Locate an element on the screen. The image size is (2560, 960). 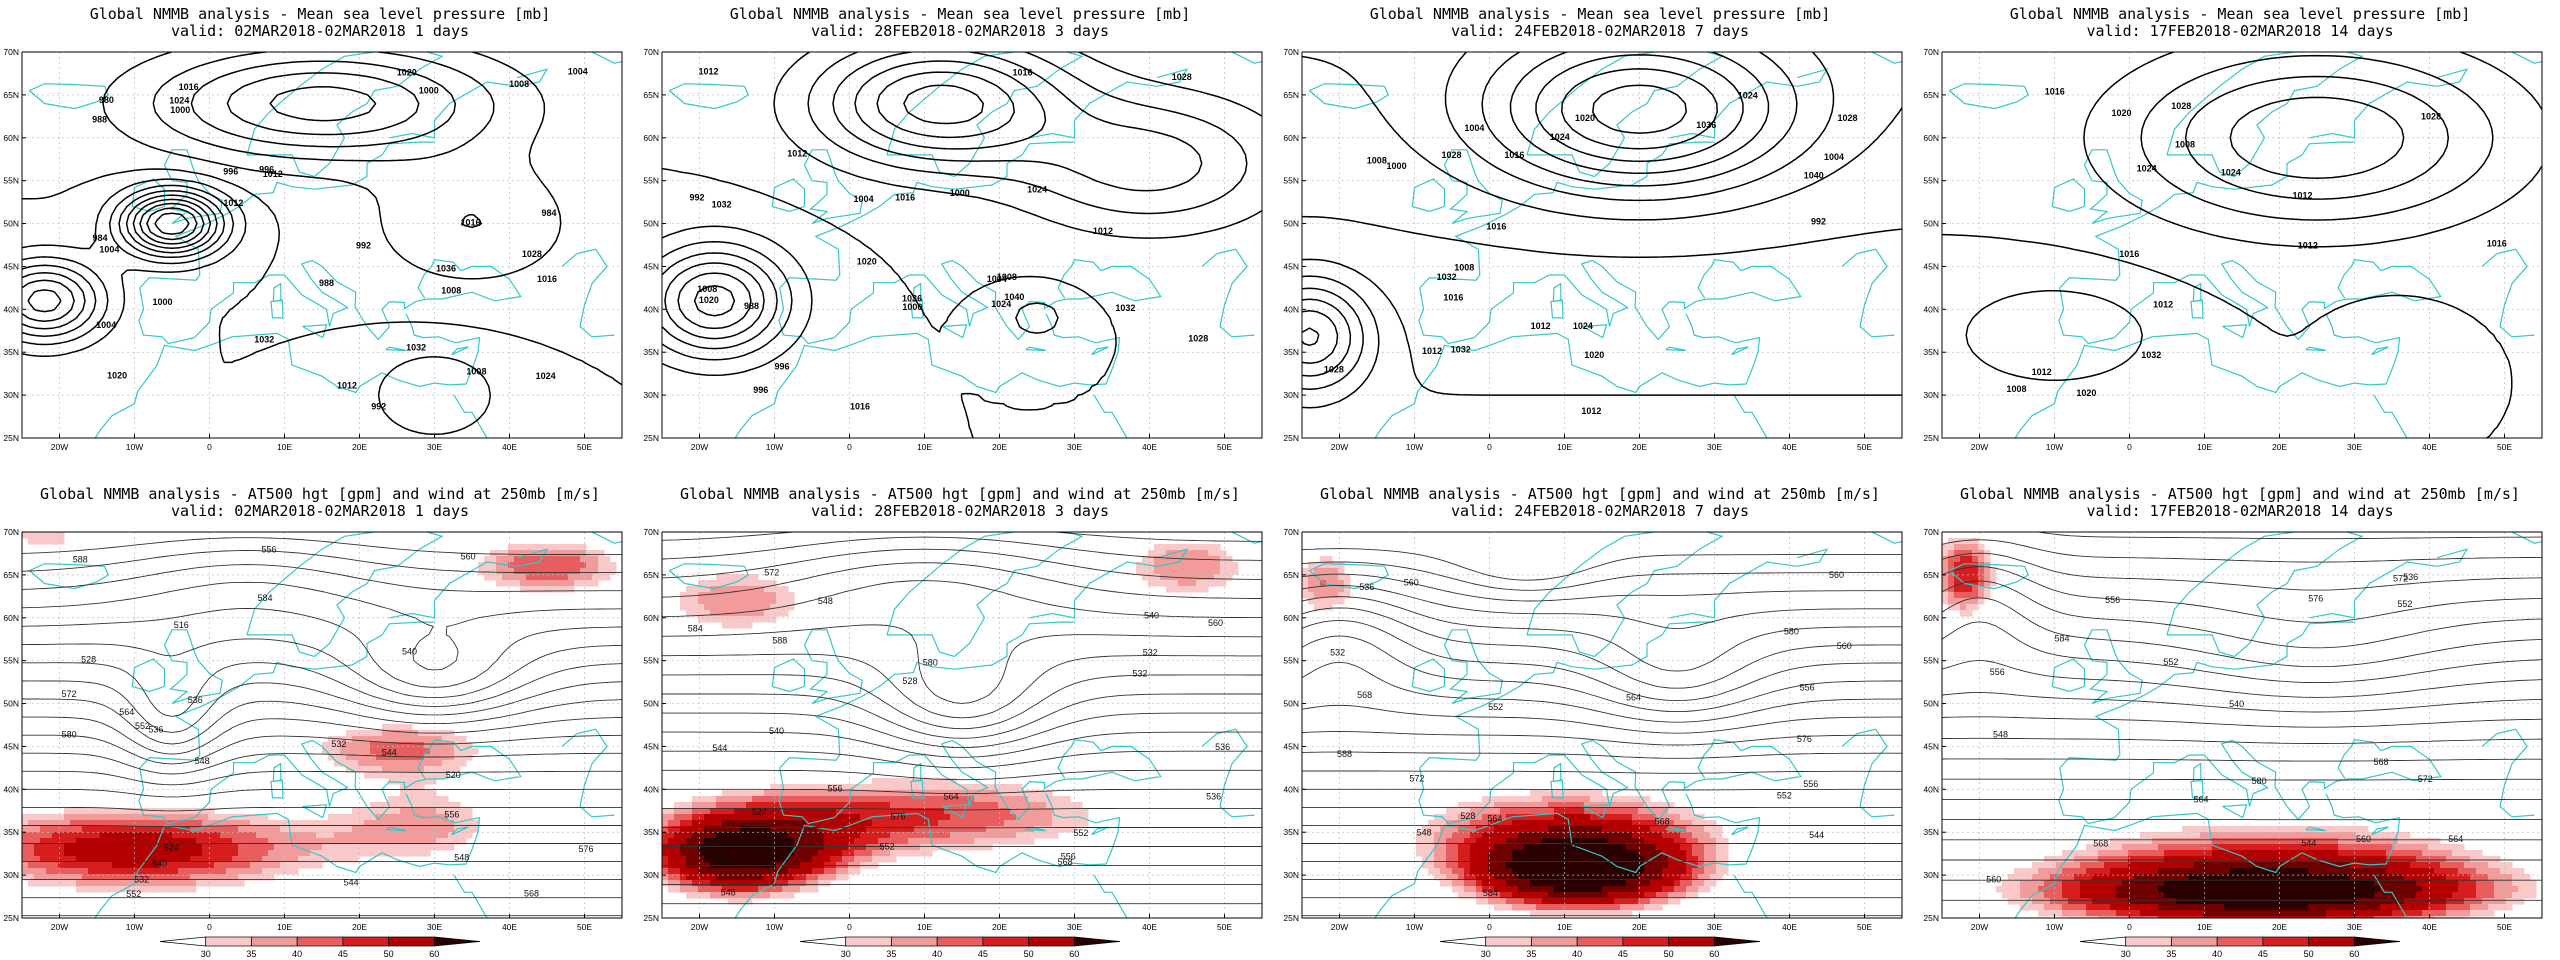
isoline-label: 520 is located at coordinates (453, 775).